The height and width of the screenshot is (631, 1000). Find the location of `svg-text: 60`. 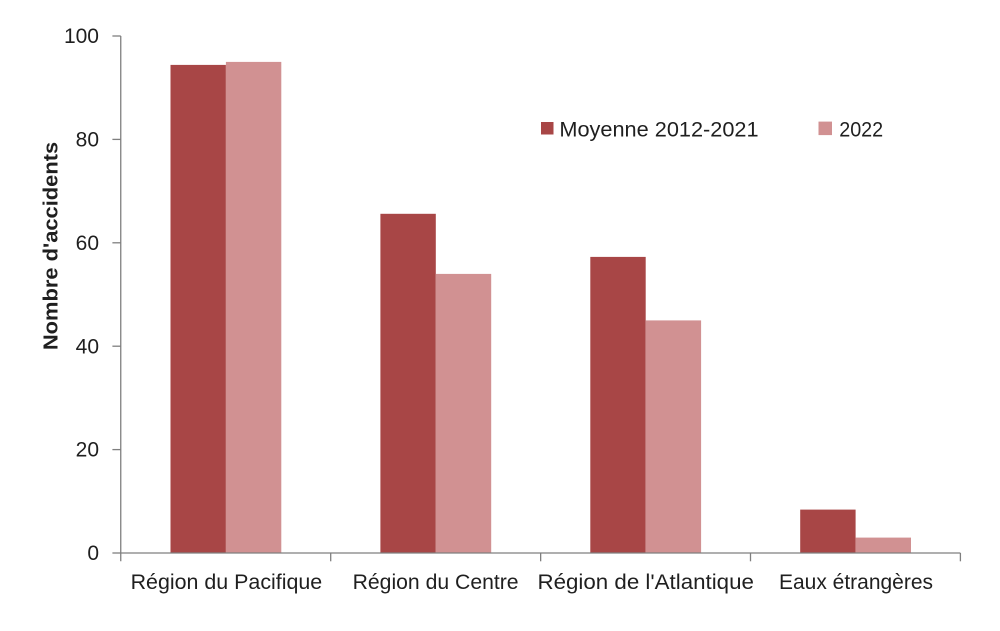

svg-text: 60 is located at coordinates (87, 243).